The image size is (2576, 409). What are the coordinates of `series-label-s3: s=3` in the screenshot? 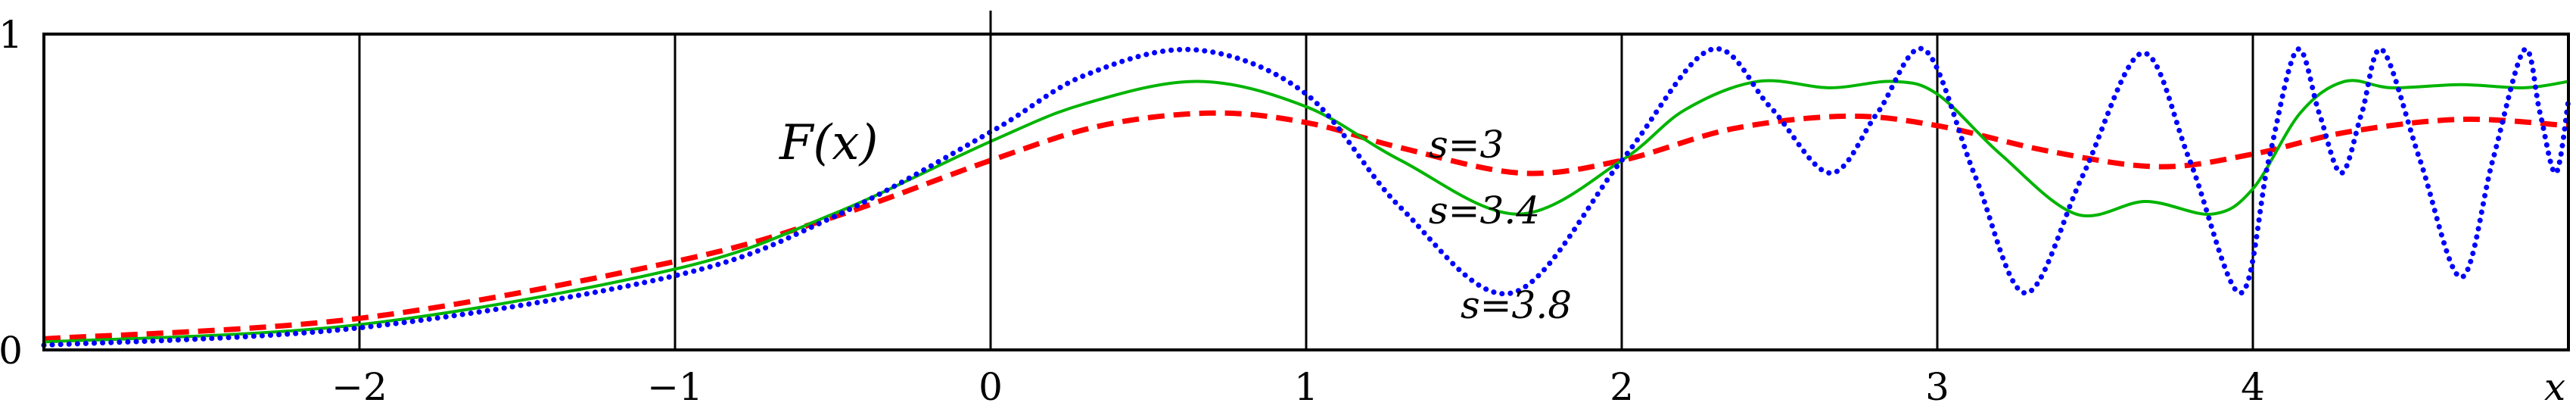 It's located at (1466, 145).